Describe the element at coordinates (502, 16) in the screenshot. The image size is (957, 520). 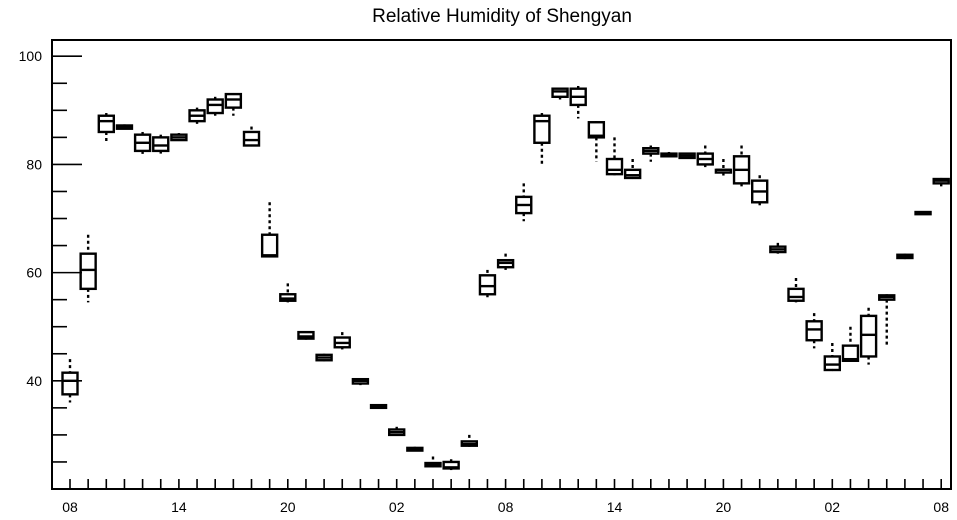
I see `chart-title: Relative Humidity of Shengyan` at that location.